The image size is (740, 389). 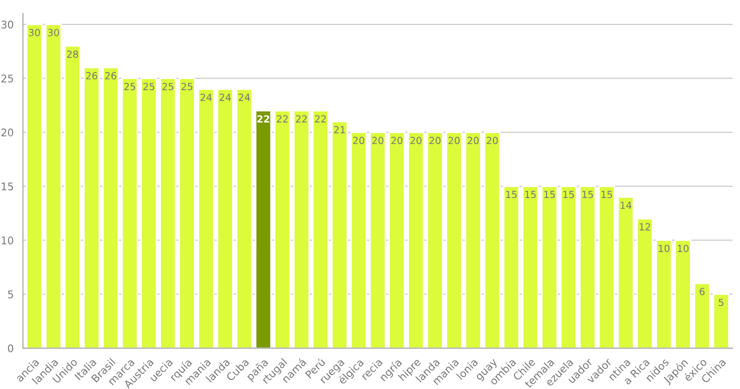 I want to click on data-label: 14, so click(x=626, y=205).